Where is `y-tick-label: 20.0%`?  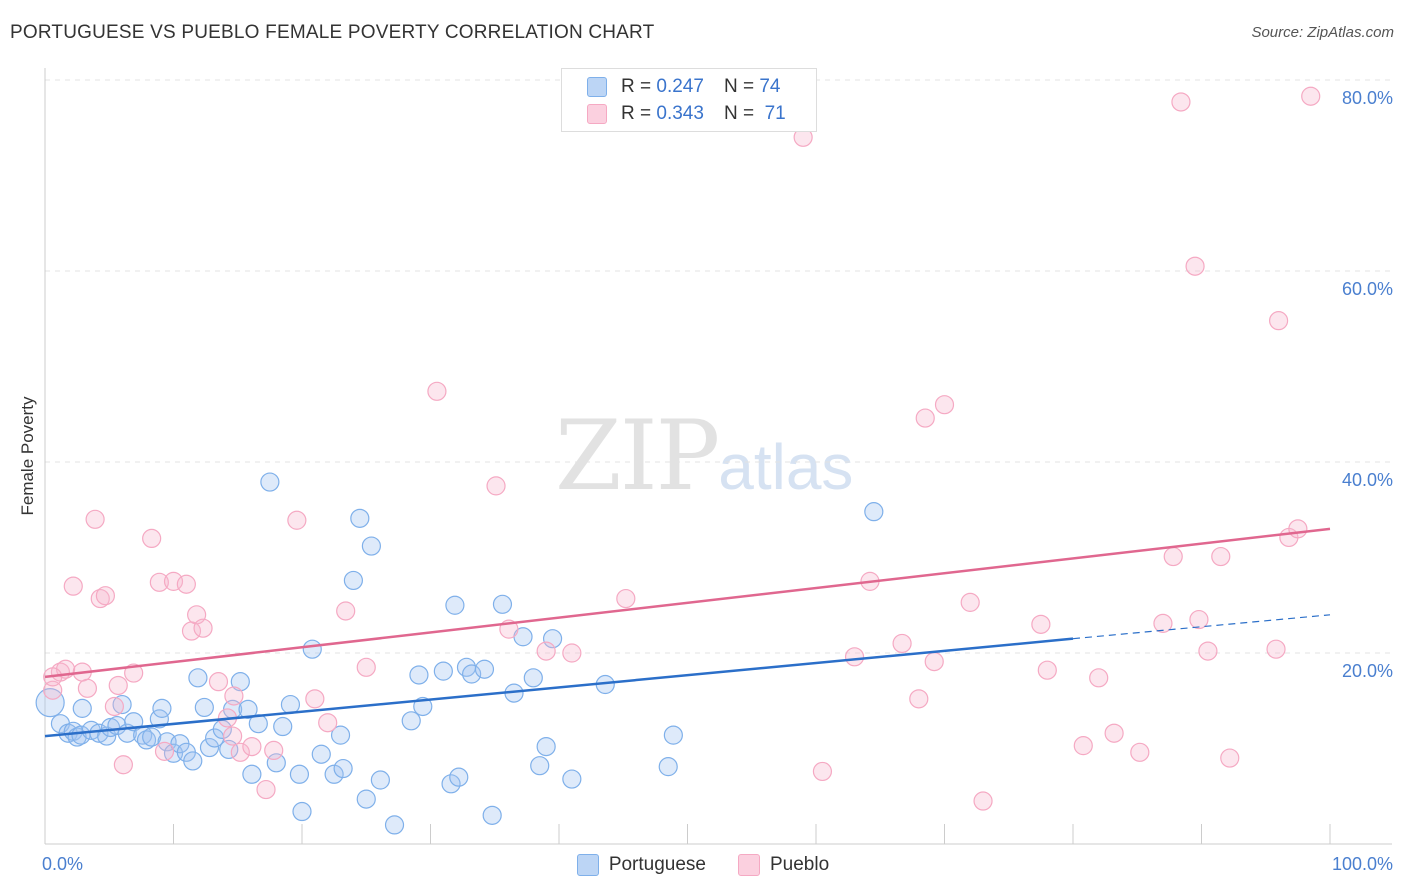 y-tick-label: 20.0% is located at coordinates (1367, 671).